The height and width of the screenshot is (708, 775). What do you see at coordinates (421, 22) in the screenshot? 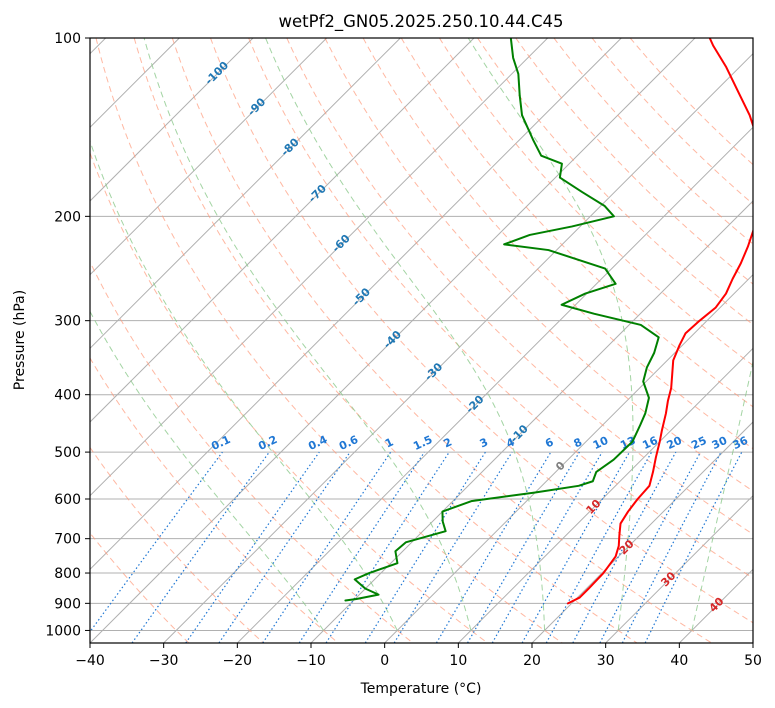
I see `chart-title: wetPf2_GN05.2025.250.10.44.C45` at bounding box center [421, 22].